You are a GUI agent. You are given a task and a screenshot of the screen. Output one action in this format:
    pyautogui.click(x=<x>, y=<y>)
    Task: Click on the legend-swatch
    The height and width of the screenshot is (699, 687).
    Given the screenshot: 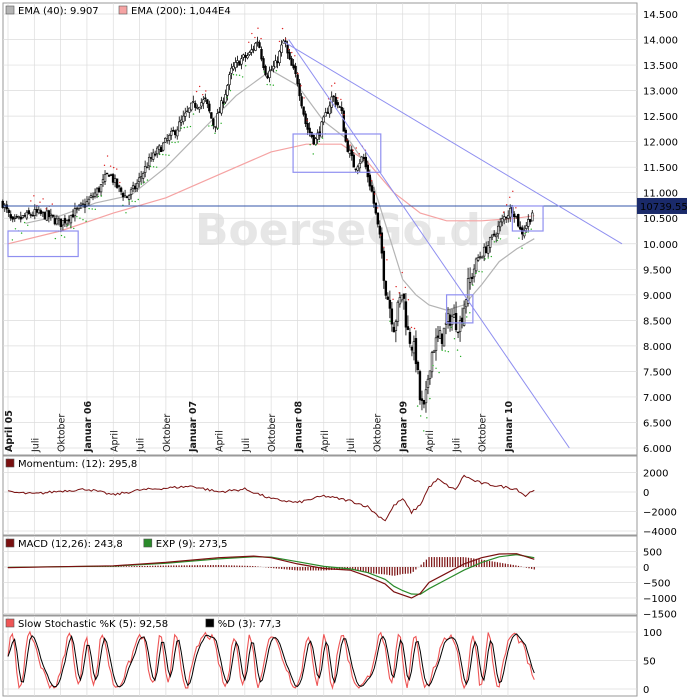 What is the action you would take?
    pyautogui.click(x=123, y=10)
    